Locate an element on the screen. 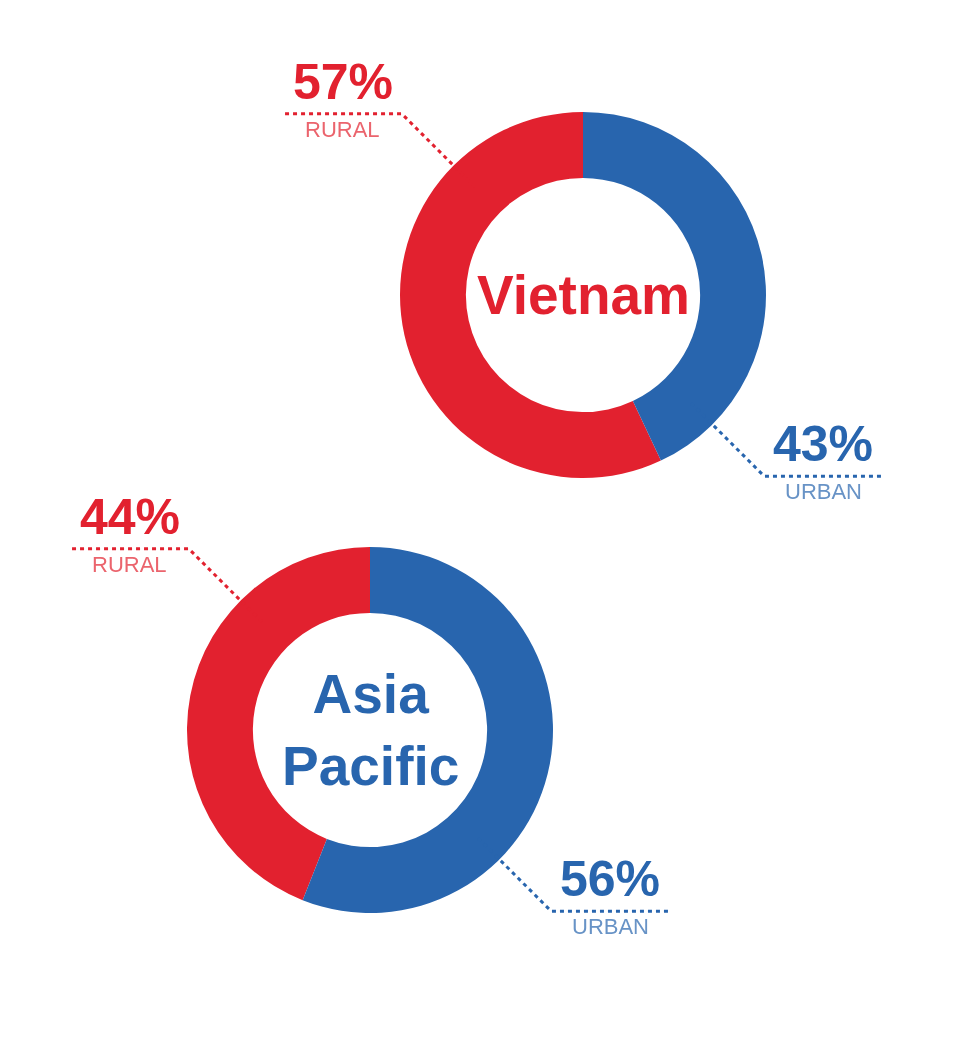  text: Vietnam is located at coordinates (583, 295).